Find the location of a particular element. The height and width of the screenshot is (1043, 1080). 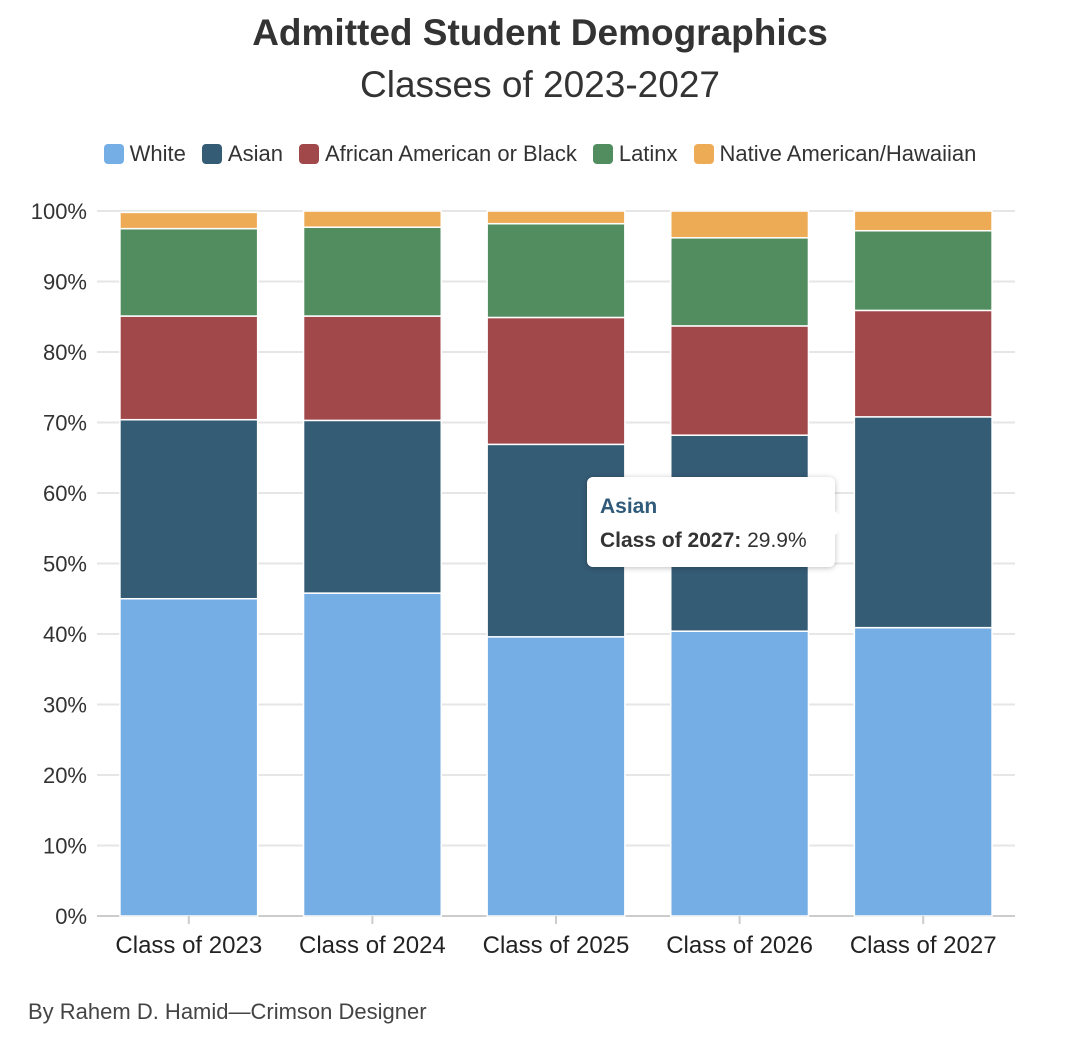

tooltip-line: Class of 2027: 29.9% is located at coordinates (703, 541).